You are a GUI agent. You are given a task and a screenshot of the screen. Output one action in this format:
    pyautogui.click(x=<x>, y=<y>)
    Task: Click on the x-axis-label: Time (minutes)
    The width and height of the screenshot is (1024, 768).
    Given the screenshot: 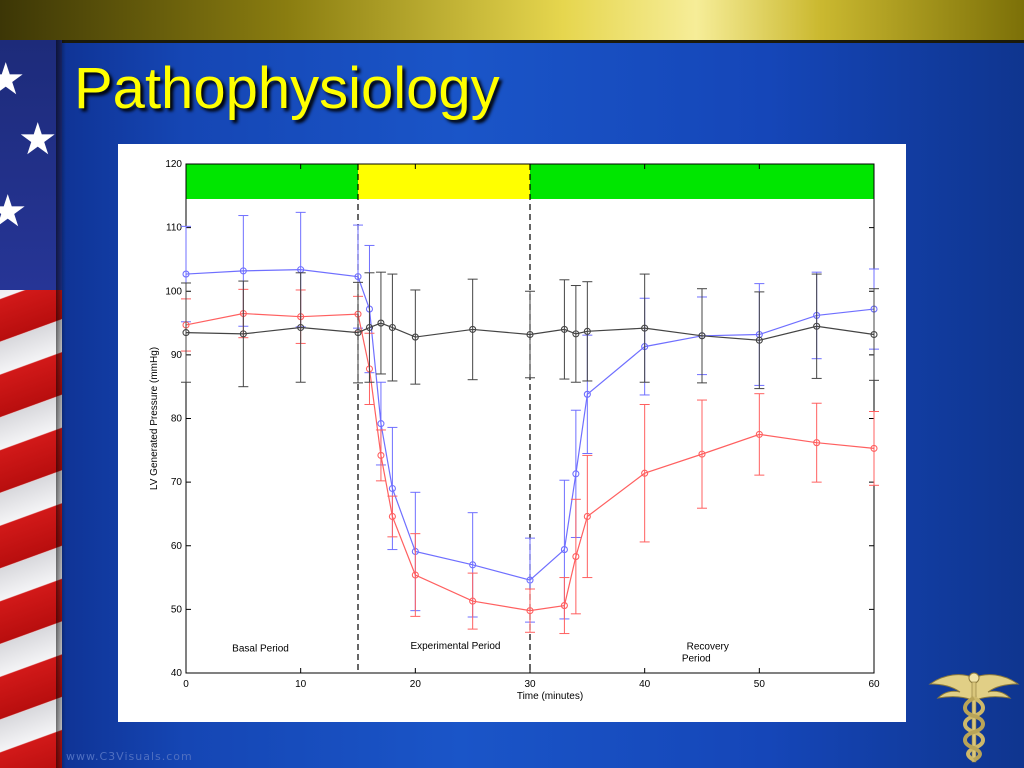 What is the action you would take?
    pyautogui.click(x=550, y=696)
    